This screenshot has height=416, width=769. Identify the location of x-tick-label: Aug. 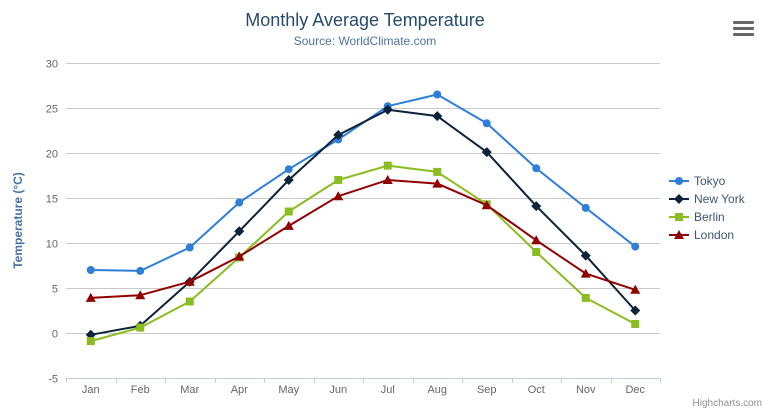
(437, 390).